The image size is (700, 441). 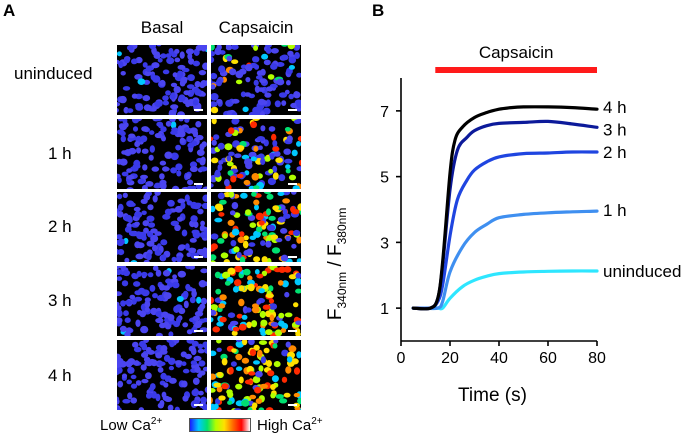 I want to click on column-header-capsaicin: Capsaicin, so click(x=256, y=27).